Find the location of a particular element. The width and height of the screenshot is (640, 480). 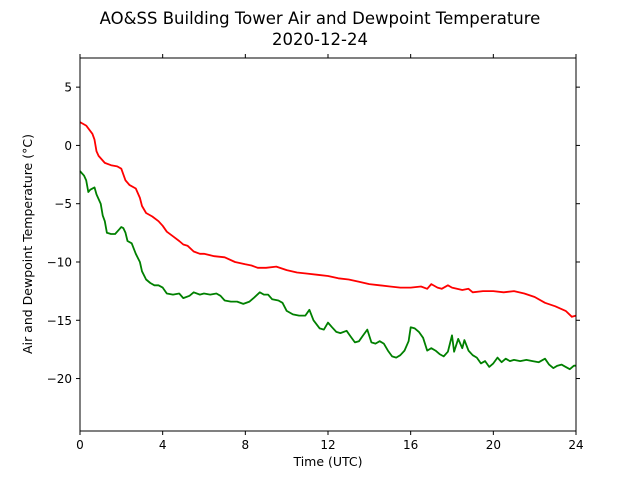

y-tick-label: 0 is located at coordinates (68, 146).